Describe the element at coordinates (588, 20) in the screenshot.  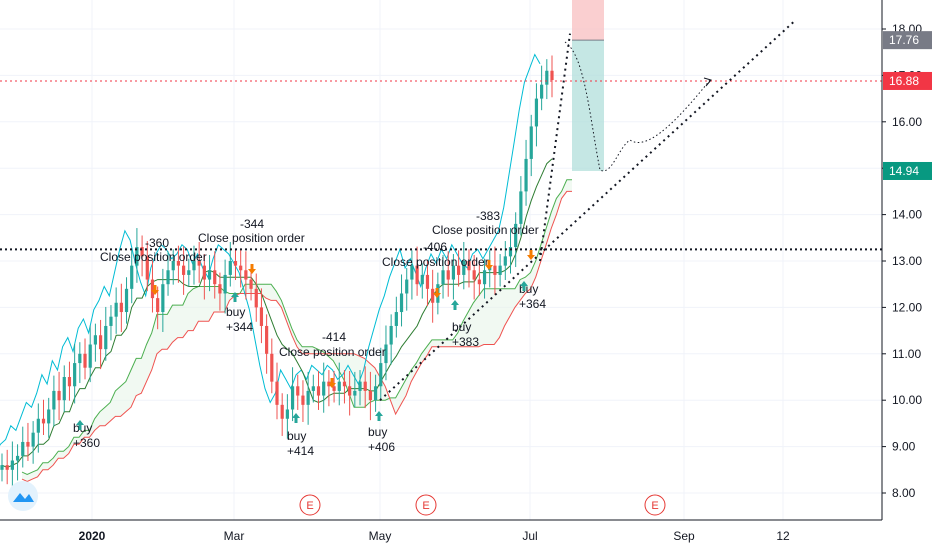
I see `stop-zone` at that location.